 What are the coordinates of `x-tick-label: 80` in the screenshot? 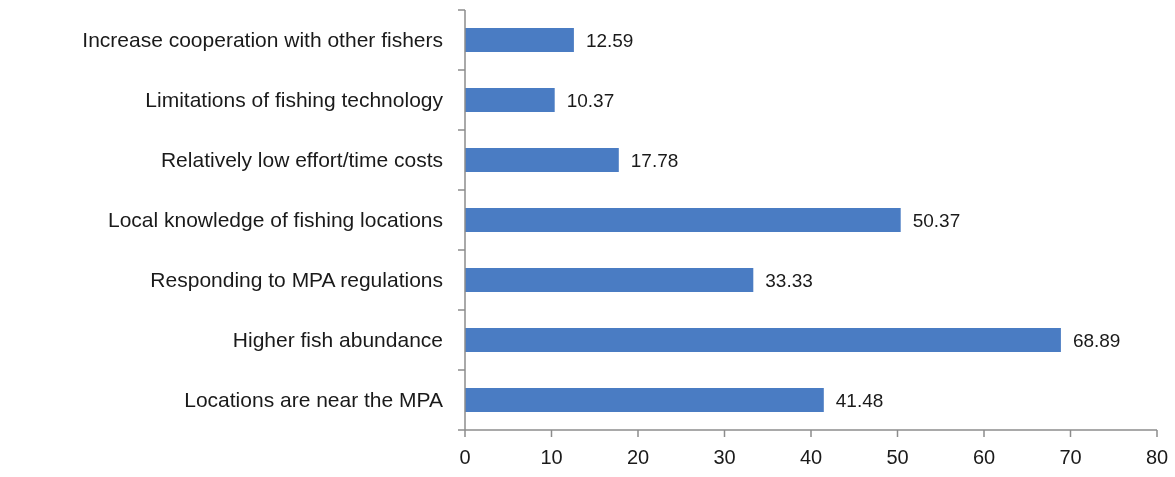 It's located at (1157, 457).